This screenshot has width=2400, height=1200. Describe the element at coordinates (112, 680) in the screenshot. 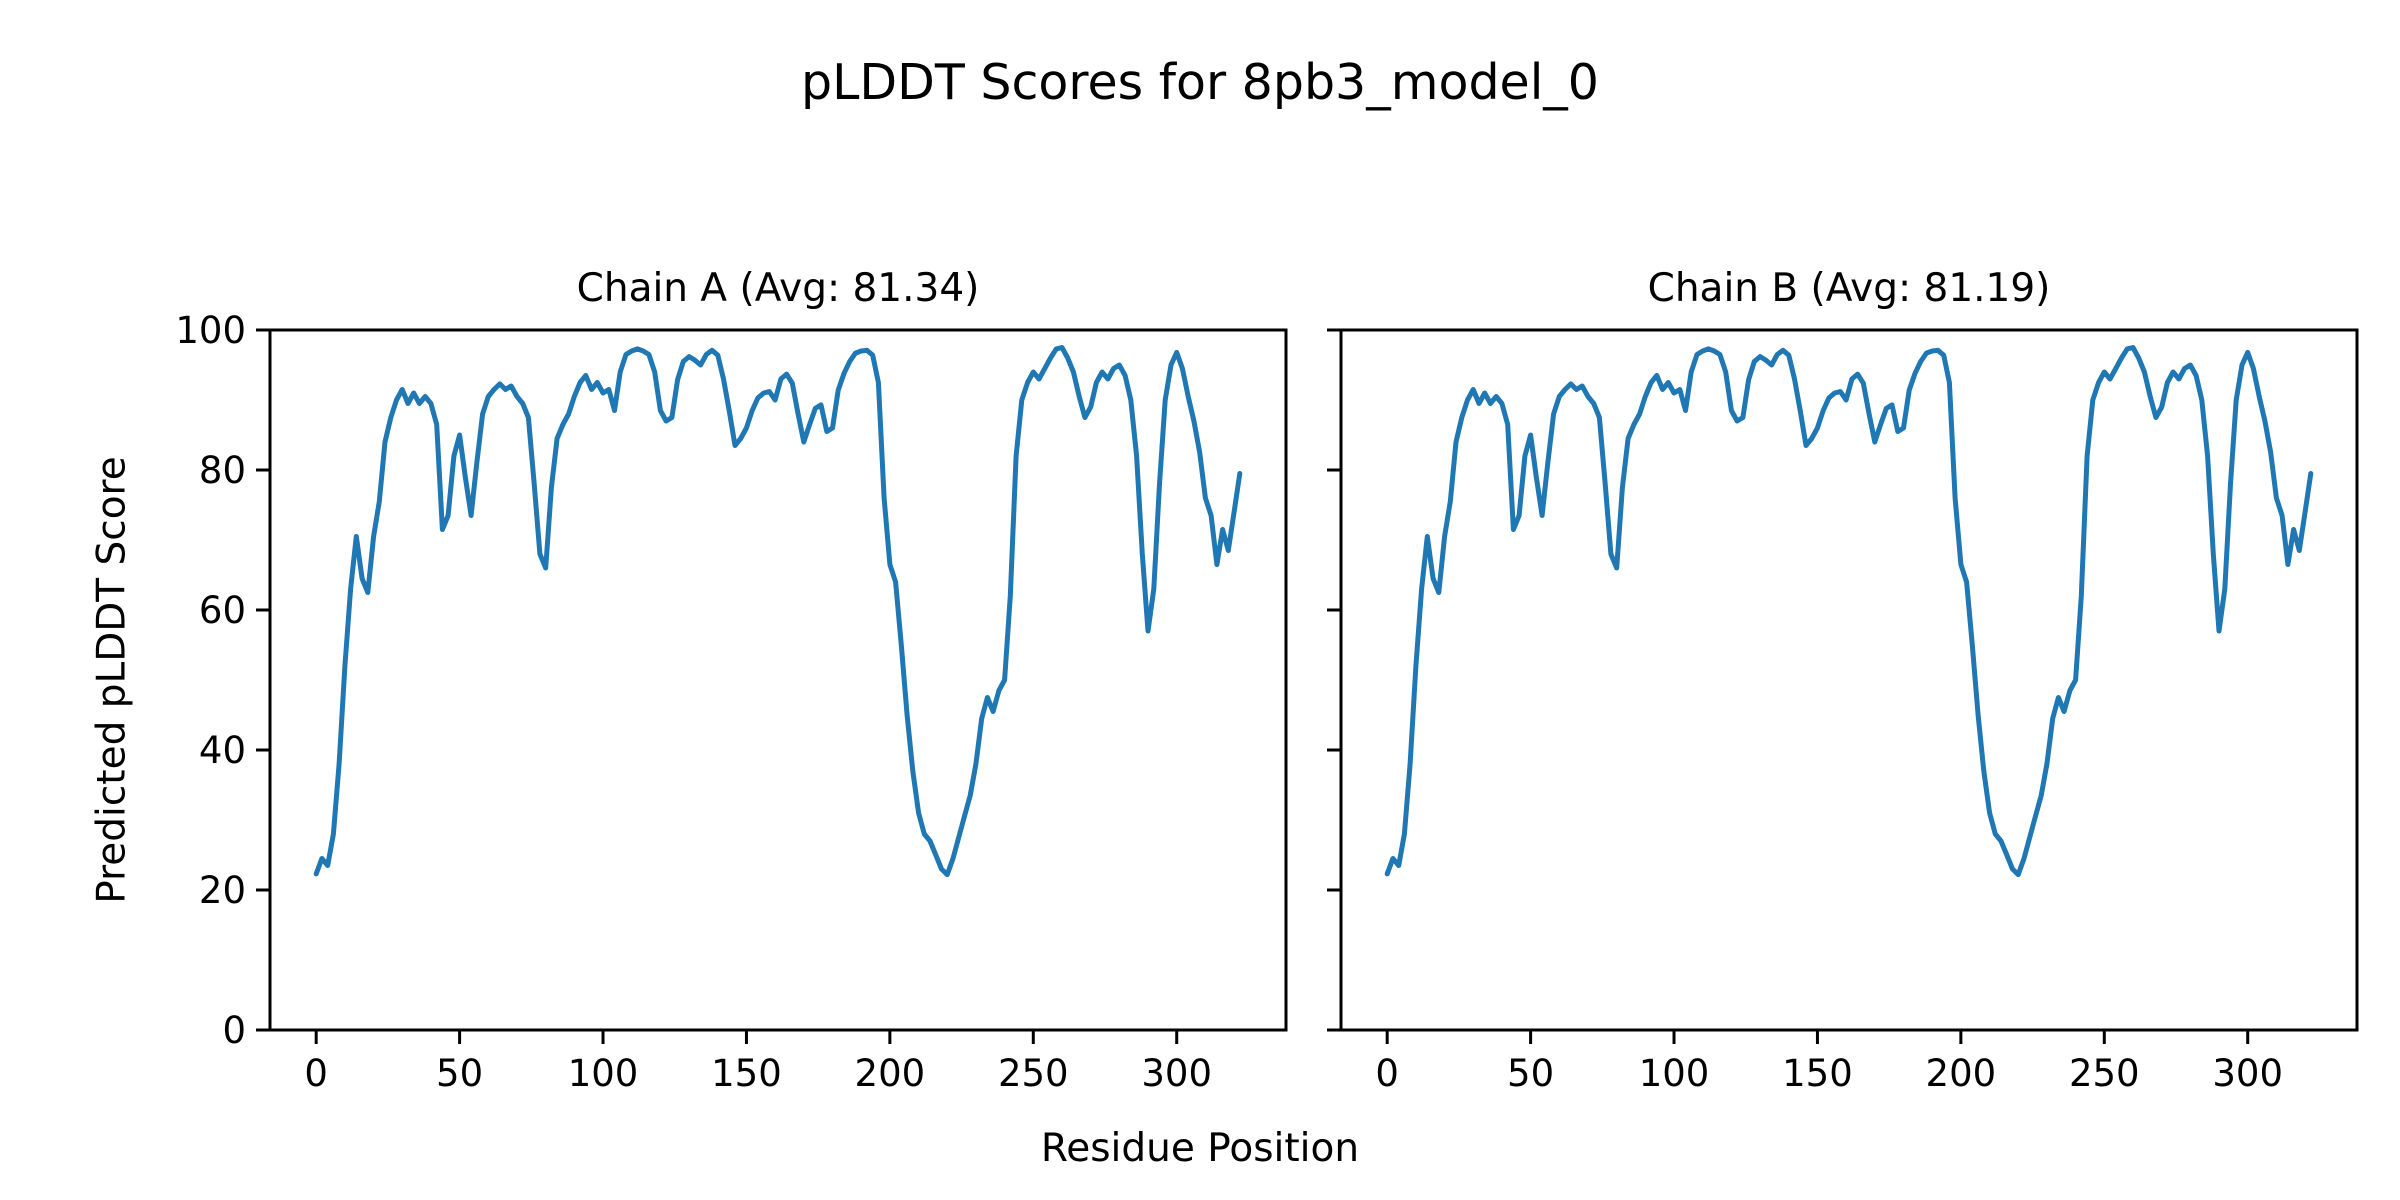

I see `y-axis-label: Predicted pLDDT Score` at that location.